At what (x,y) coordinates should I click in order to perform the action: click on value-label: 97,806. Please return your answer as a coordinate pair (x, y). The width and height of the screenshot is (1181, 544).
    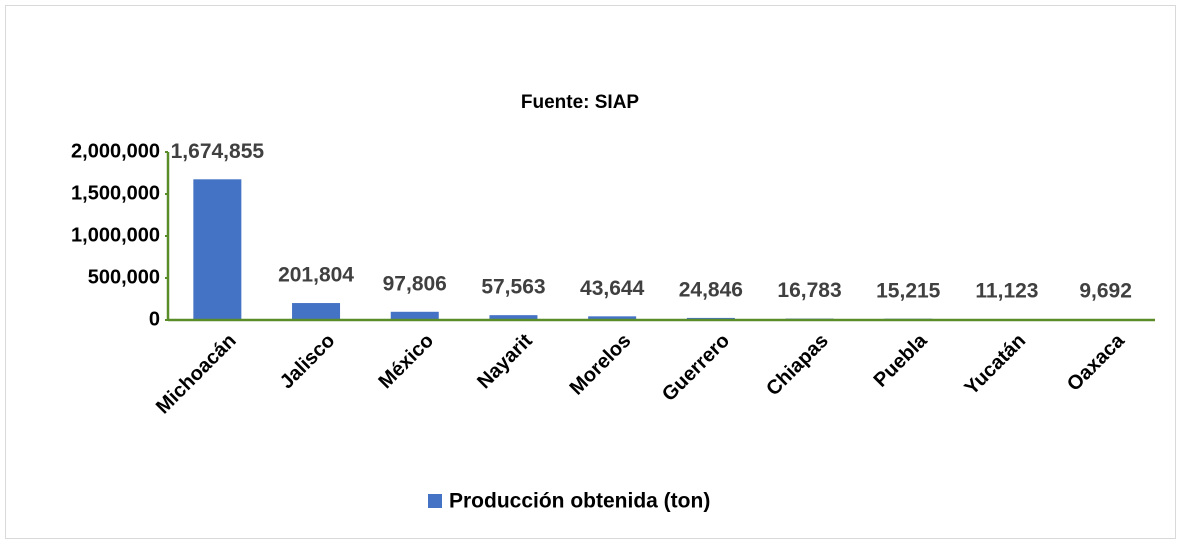
    Looking at the image, I should click on (415, 283).